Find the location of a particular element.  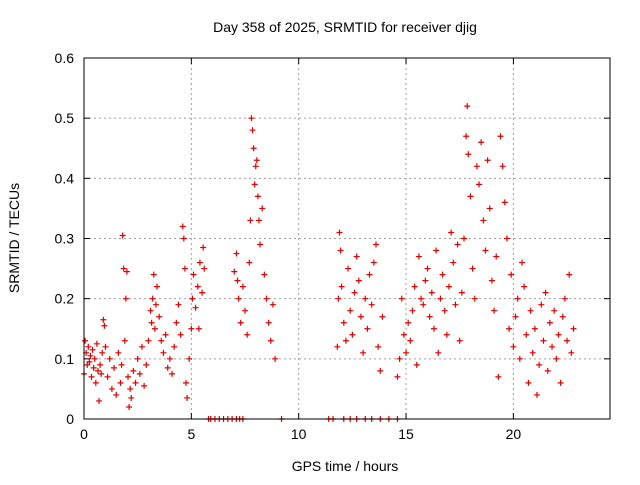

y-tick-label: 0.5 is located at coordinates (65, 118).